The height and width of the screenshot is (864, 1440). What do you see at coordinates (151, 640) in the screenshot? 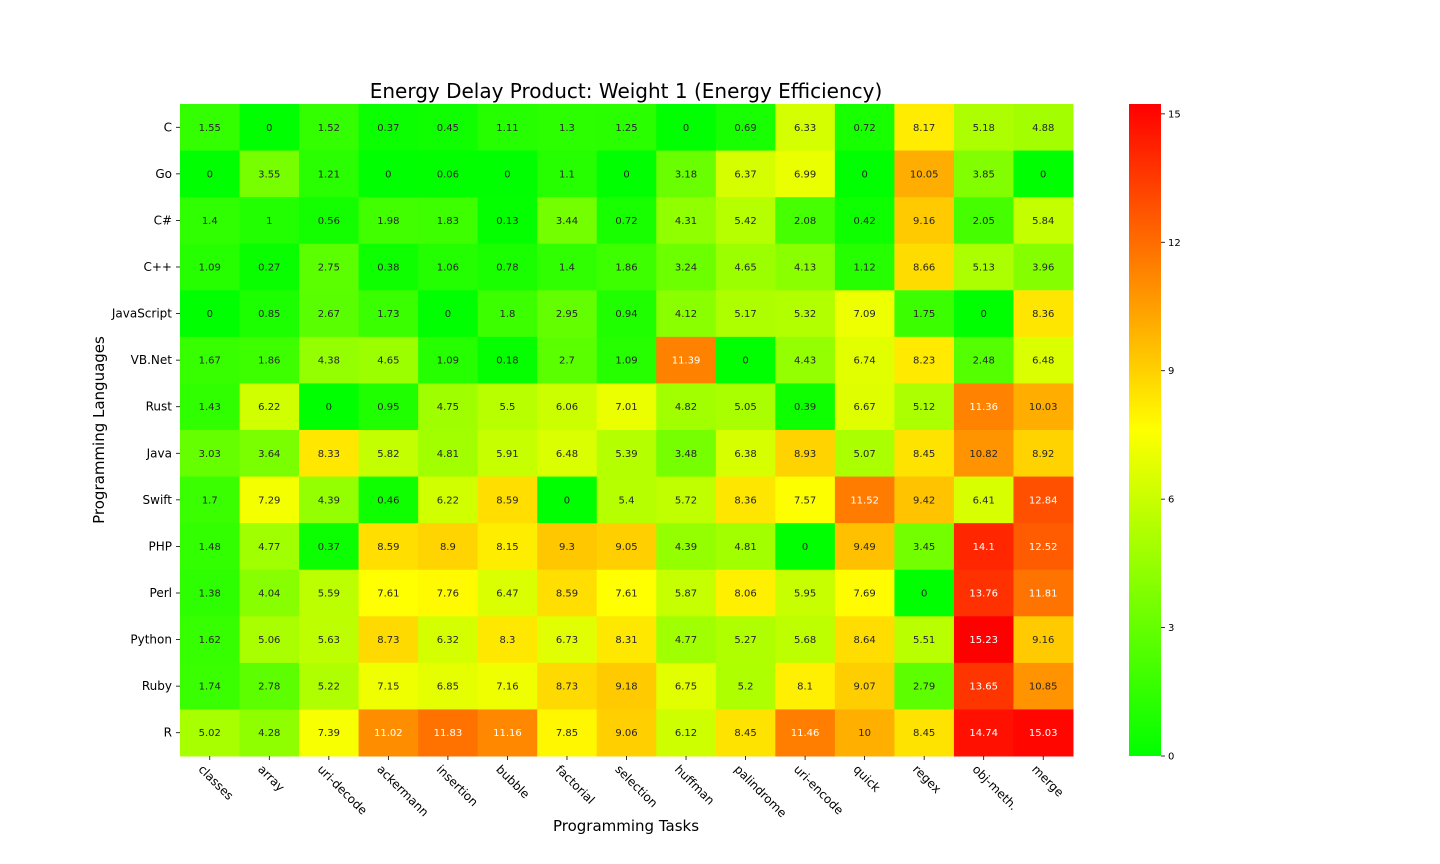
I see `y-tick-label: Python` at bounding box center [151, 640].